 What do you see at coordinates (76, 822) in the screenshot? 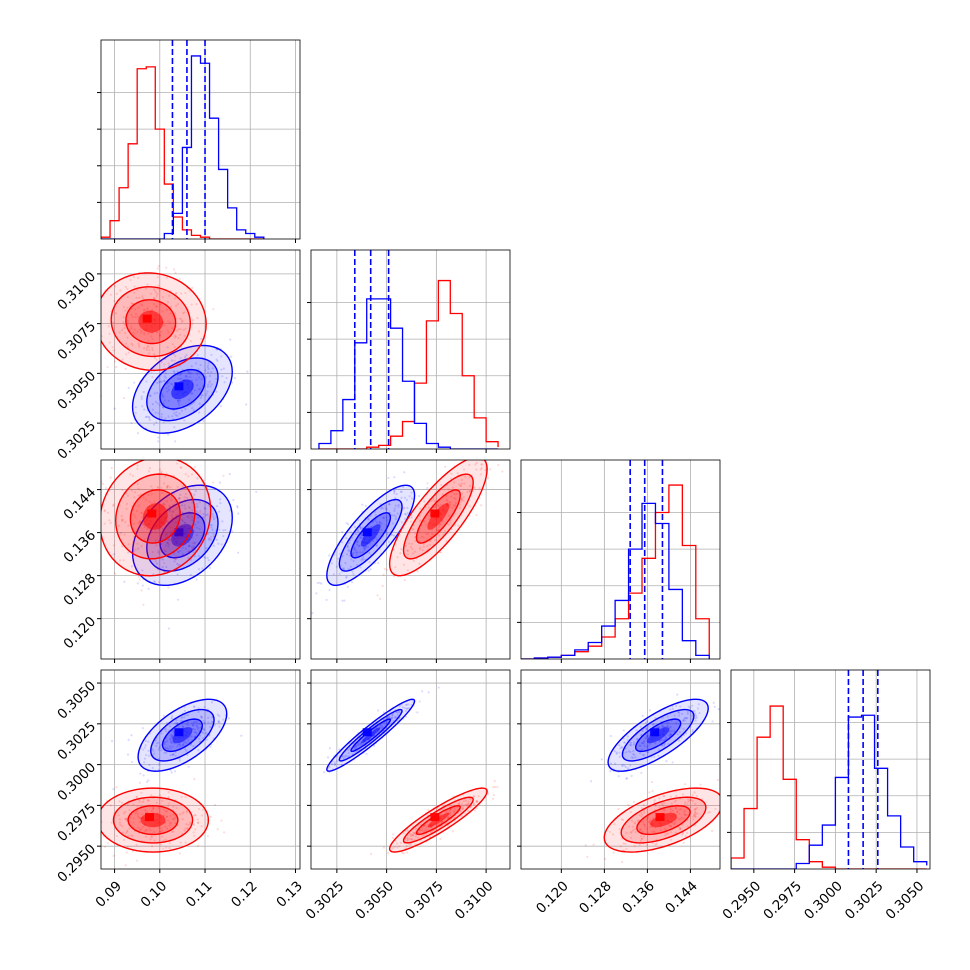
I see `y-tick-label: 0.2975` at bounding box center [76, 822].